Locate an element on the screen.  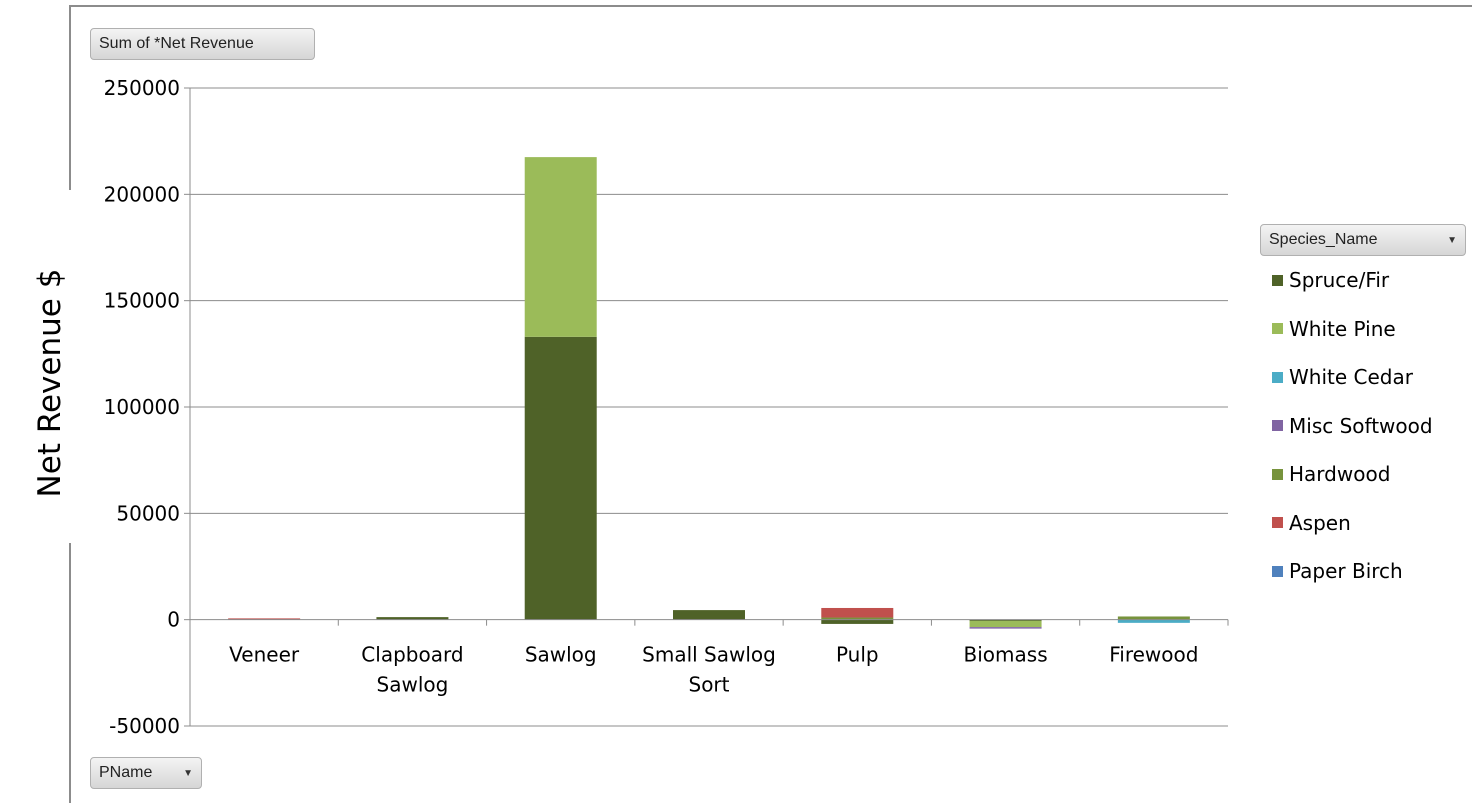
legend-field-button: Species_Name ▼ is located at coordinates (1363, 240).